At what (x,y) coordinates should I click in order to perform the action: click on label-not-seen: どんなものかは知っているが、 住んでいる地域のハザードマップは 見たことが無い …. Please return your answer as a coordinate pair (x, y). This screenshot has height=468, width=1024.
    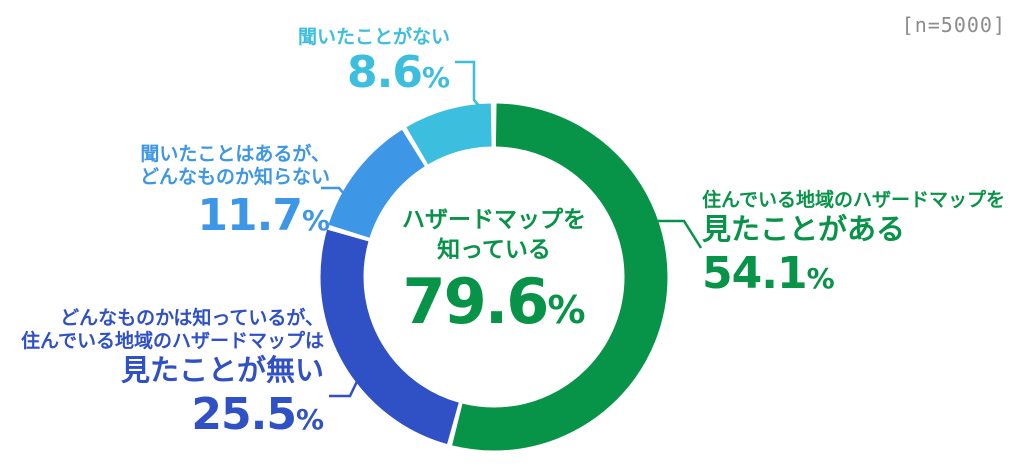
    Looking at the image, I should click on (172, 372).